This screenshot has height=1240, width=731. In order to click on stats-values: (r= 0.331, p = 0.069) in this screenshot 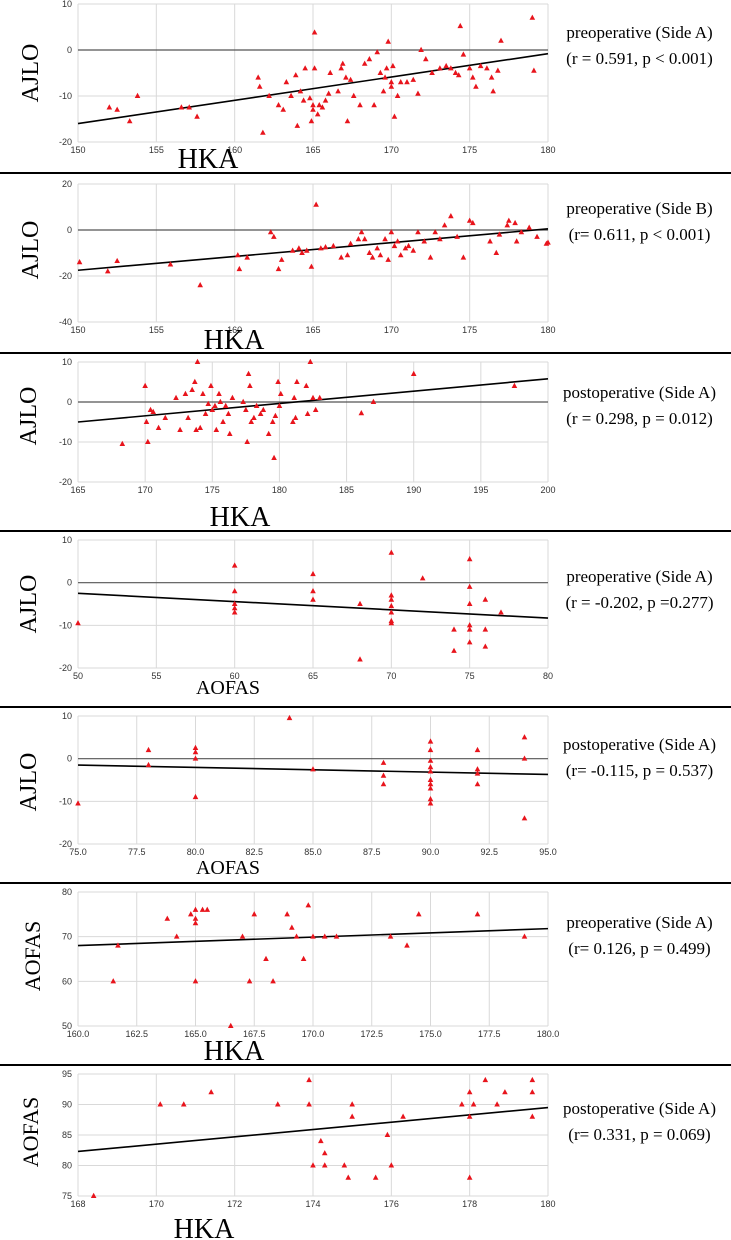, I will do `click(639, 1135)`.